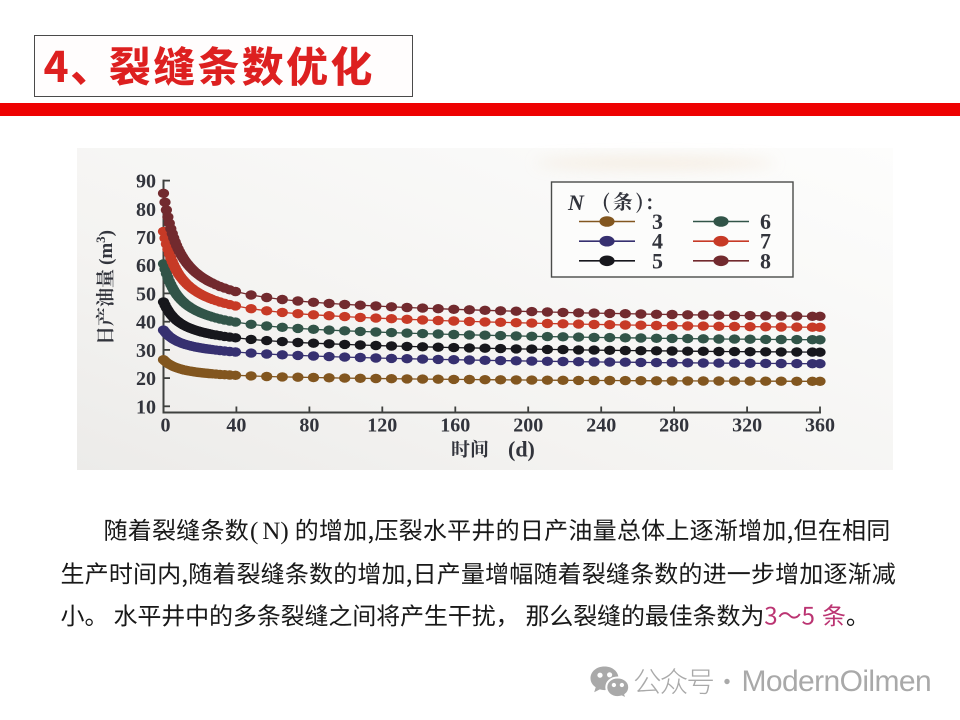 The image size is (960, 720). Describe the element at coordinates (765, 241) in the screenshot. I see `svg-text: 7` at that location.